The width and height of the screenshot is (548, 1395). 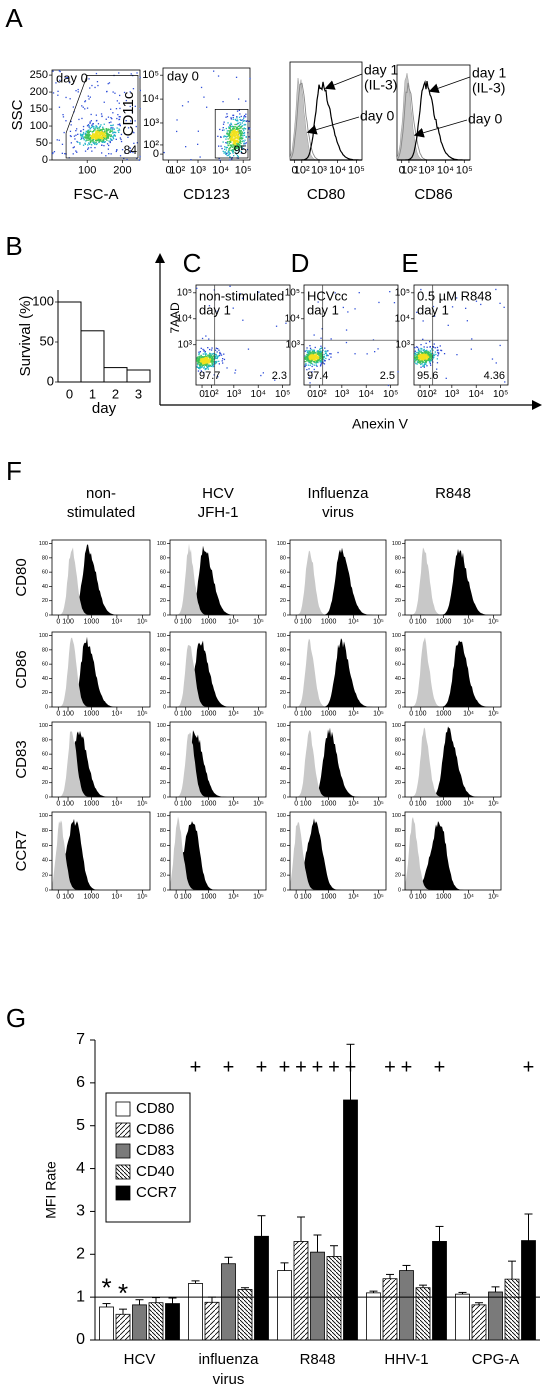 What do you see at coordinates (21, 759) in the screenshot?
I see `row-label: CD83` at bounding box center [21, 759].